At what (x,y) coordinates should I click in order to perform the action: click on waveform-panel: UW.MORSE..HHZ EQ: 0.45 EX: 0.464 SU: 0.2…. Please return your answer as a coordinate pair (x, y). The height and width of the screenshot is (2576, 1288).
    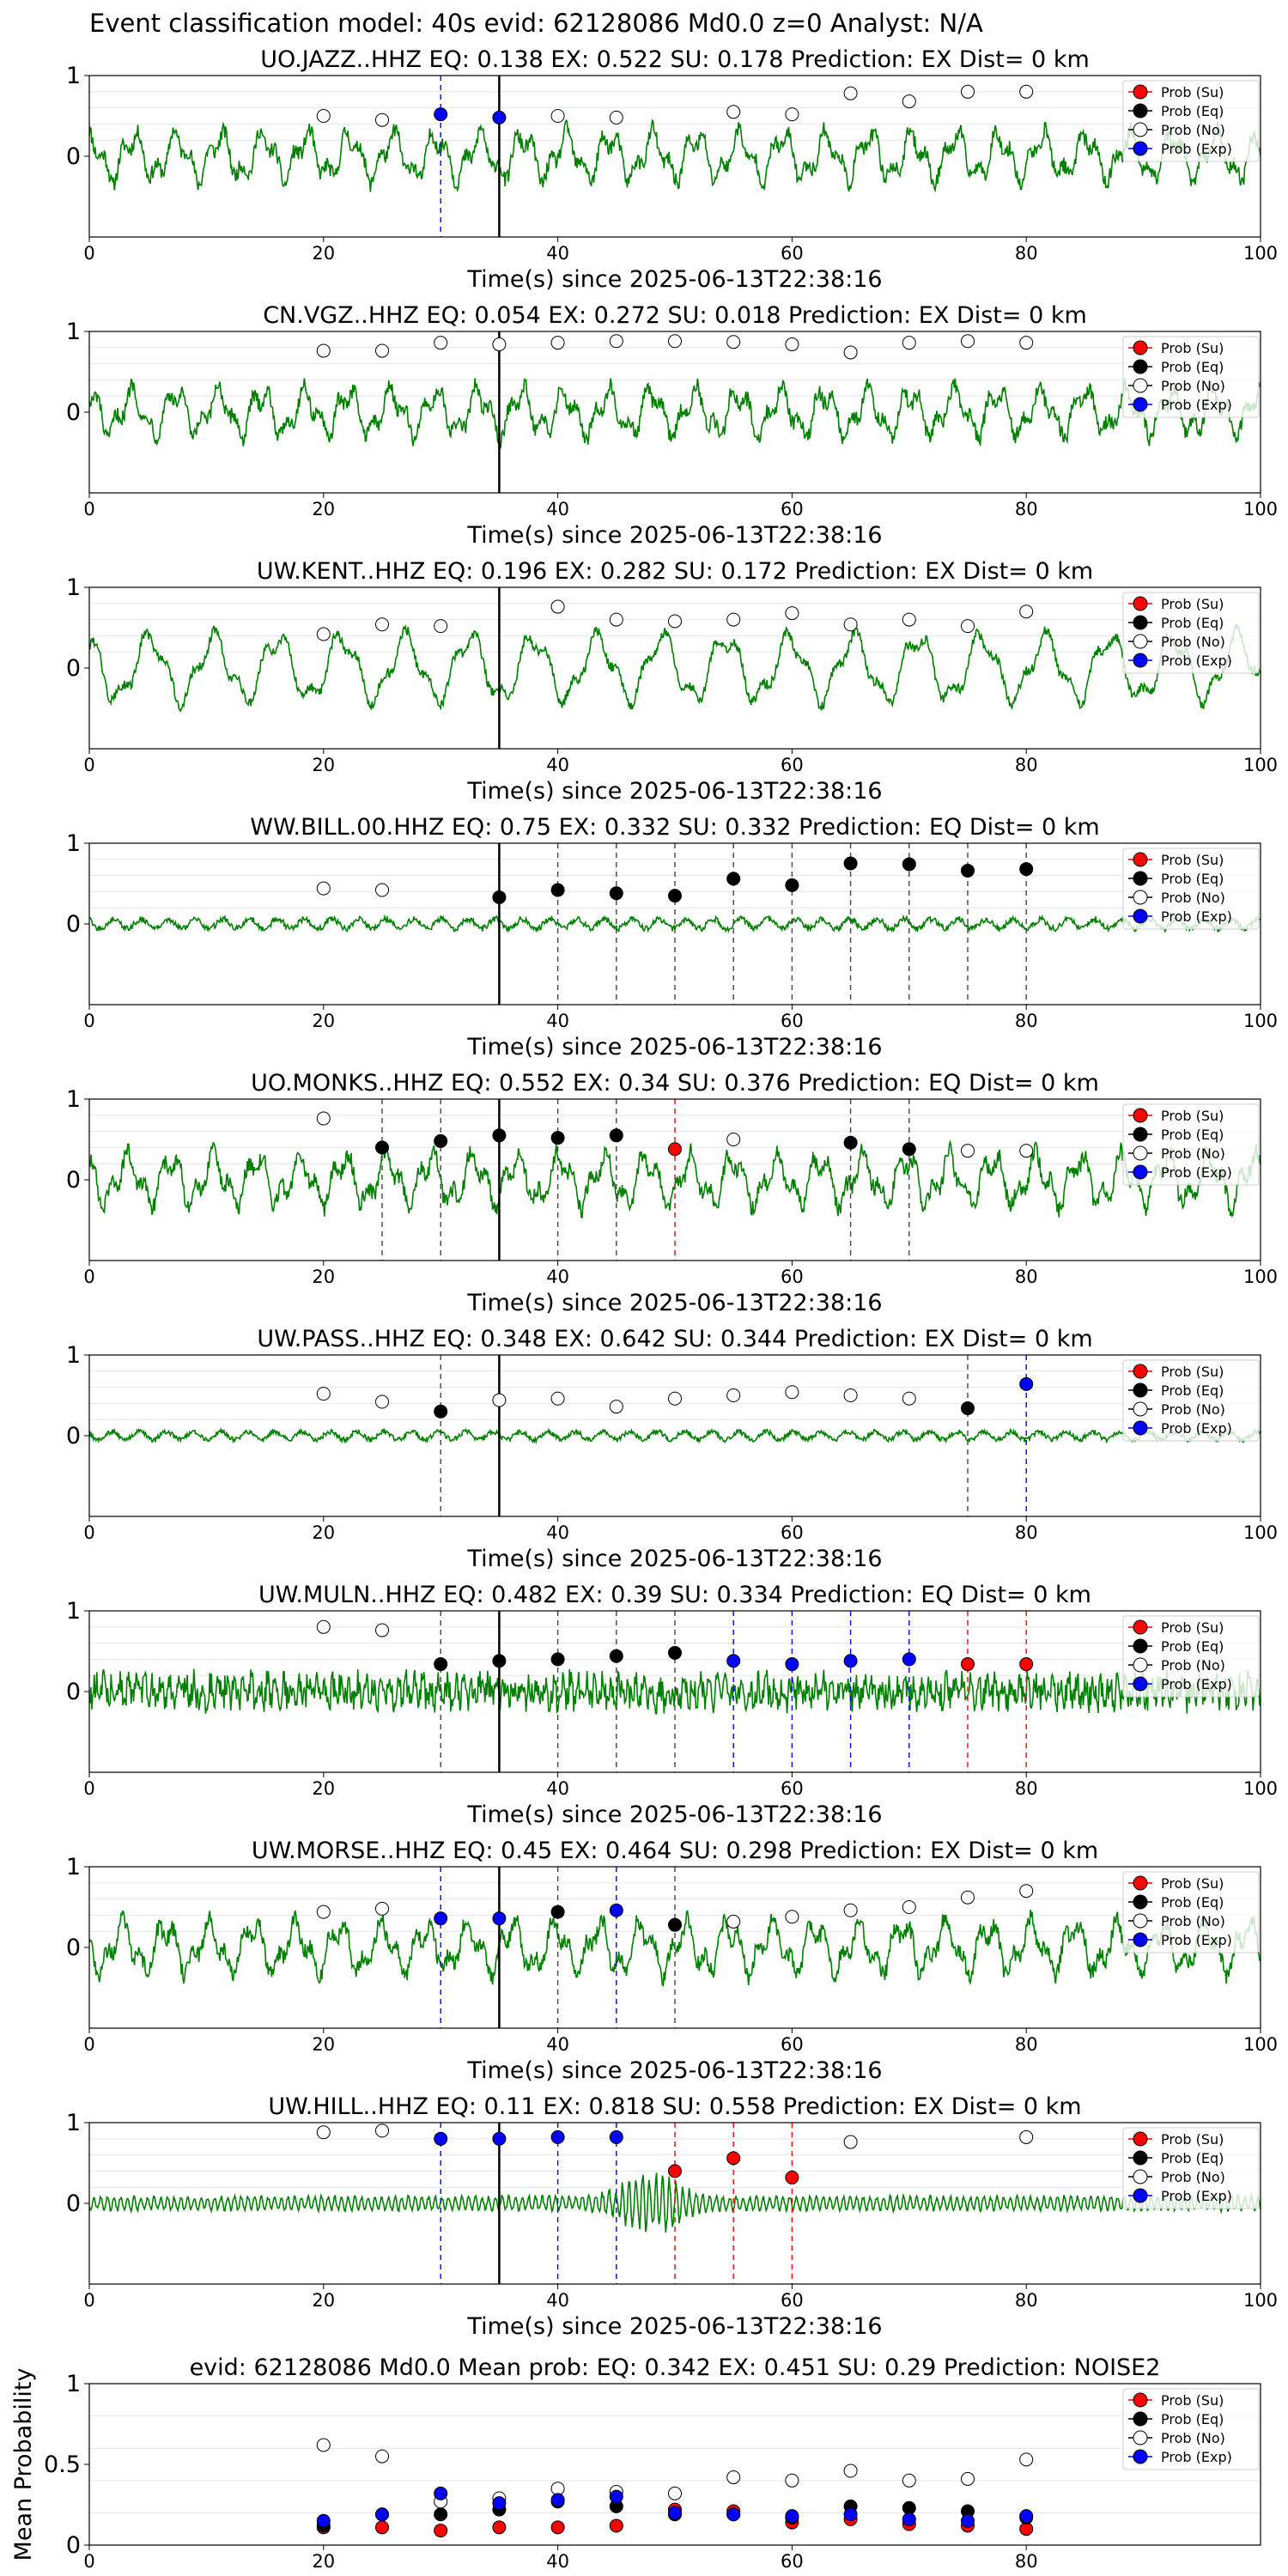
    Looking at the image, I should click on (672, 1961).